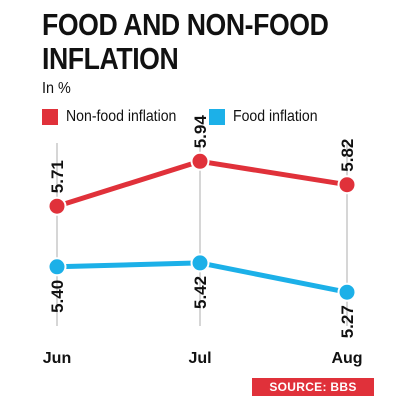 Image resolution: width=400 pixels, height=400 pixels. I want to click on data-label-non-food-jul: 5.94, so click(200, 132).